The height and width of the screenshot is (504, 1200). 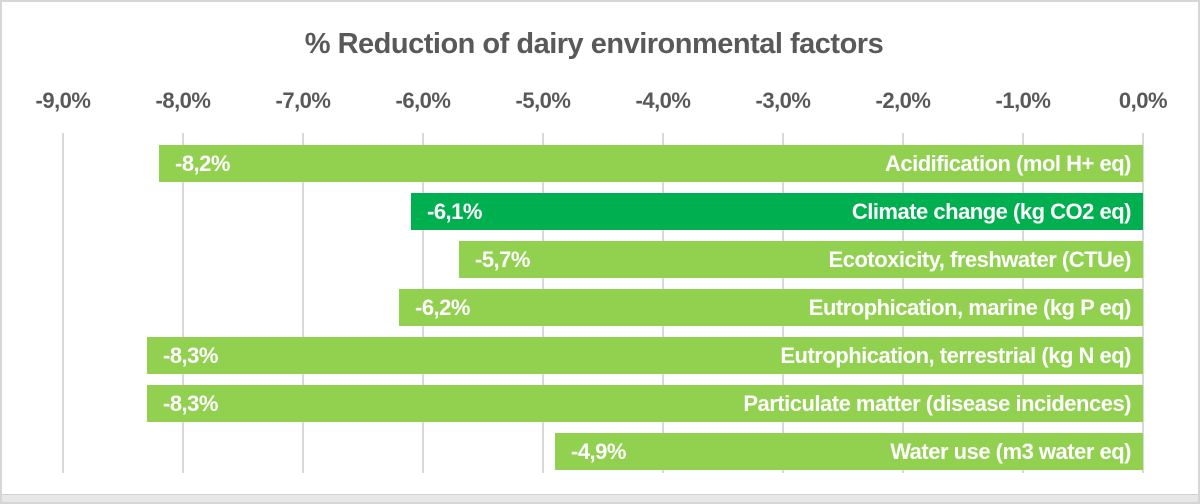 I want to click on bar: -4,9% Water use (m3 water eq), so click(x=849, y=451).